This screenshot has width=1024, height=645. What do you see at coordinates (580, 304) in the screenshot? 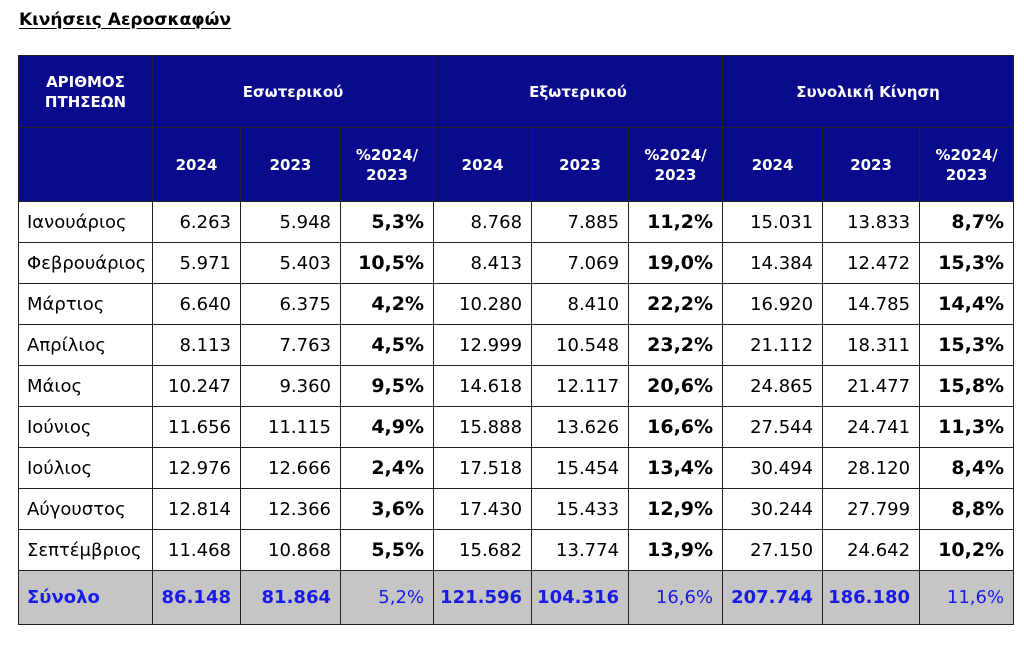
I see `cell-int2023: 8.410` at bounding box center [580, 304].